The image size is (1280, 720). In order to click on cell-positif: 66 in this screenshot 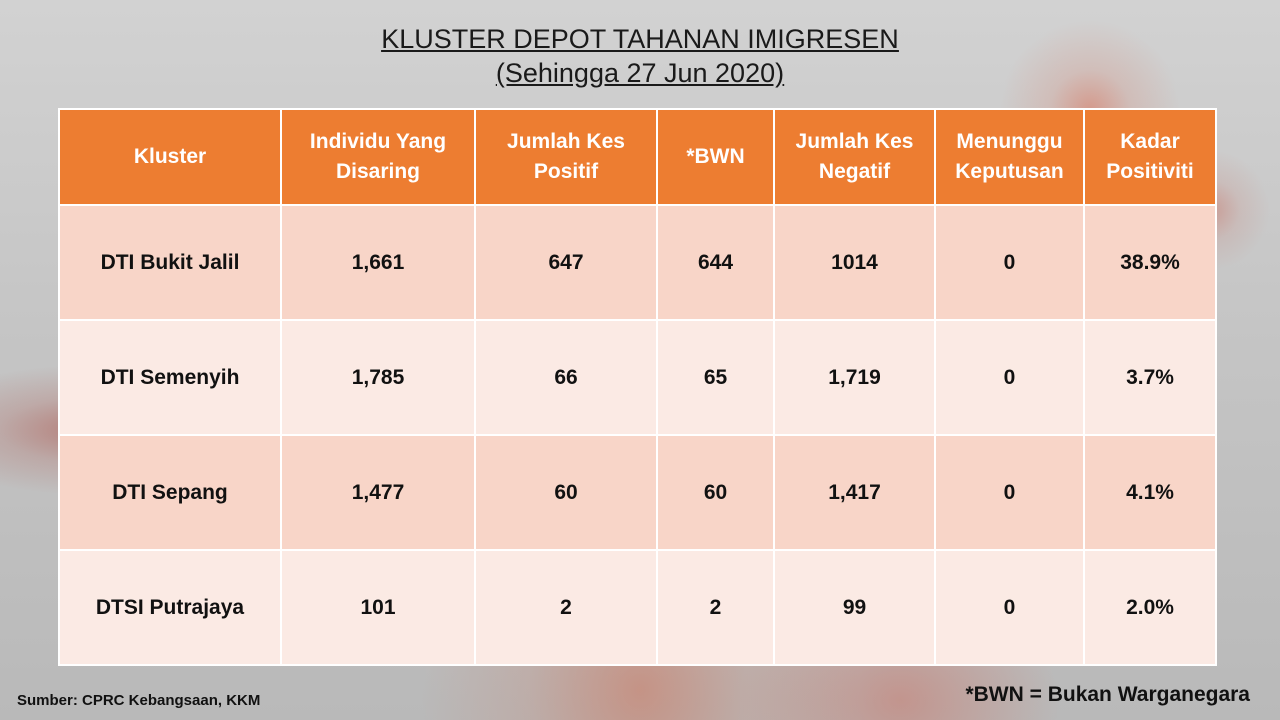, I will do `click(566, 377)`.